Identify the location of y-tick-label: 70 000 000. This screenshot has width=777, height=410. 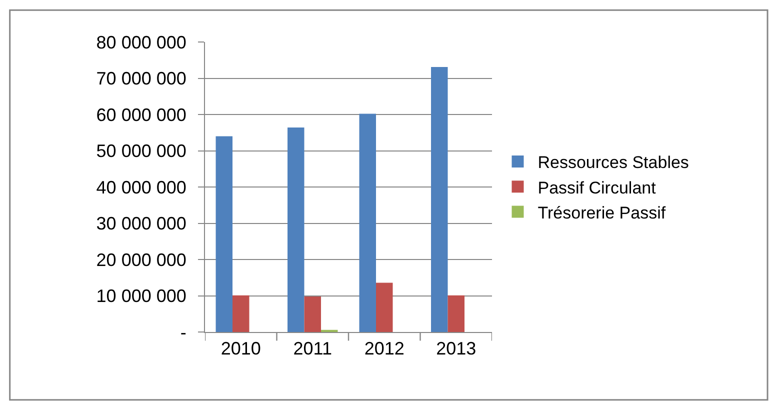
(141, 78).